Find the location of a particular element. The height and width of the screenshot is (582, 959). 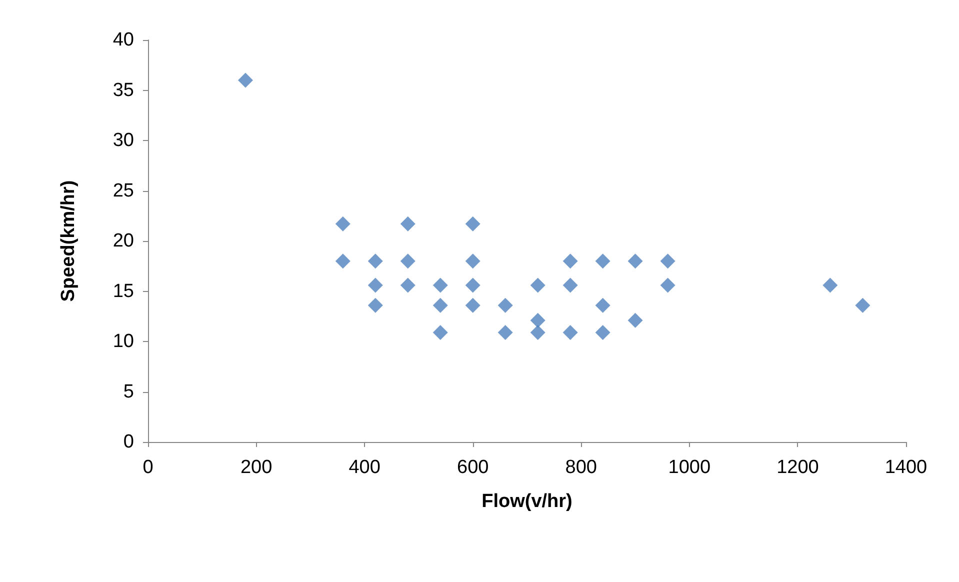

y-tick-label: 30 is located at coordinates (123, 140).